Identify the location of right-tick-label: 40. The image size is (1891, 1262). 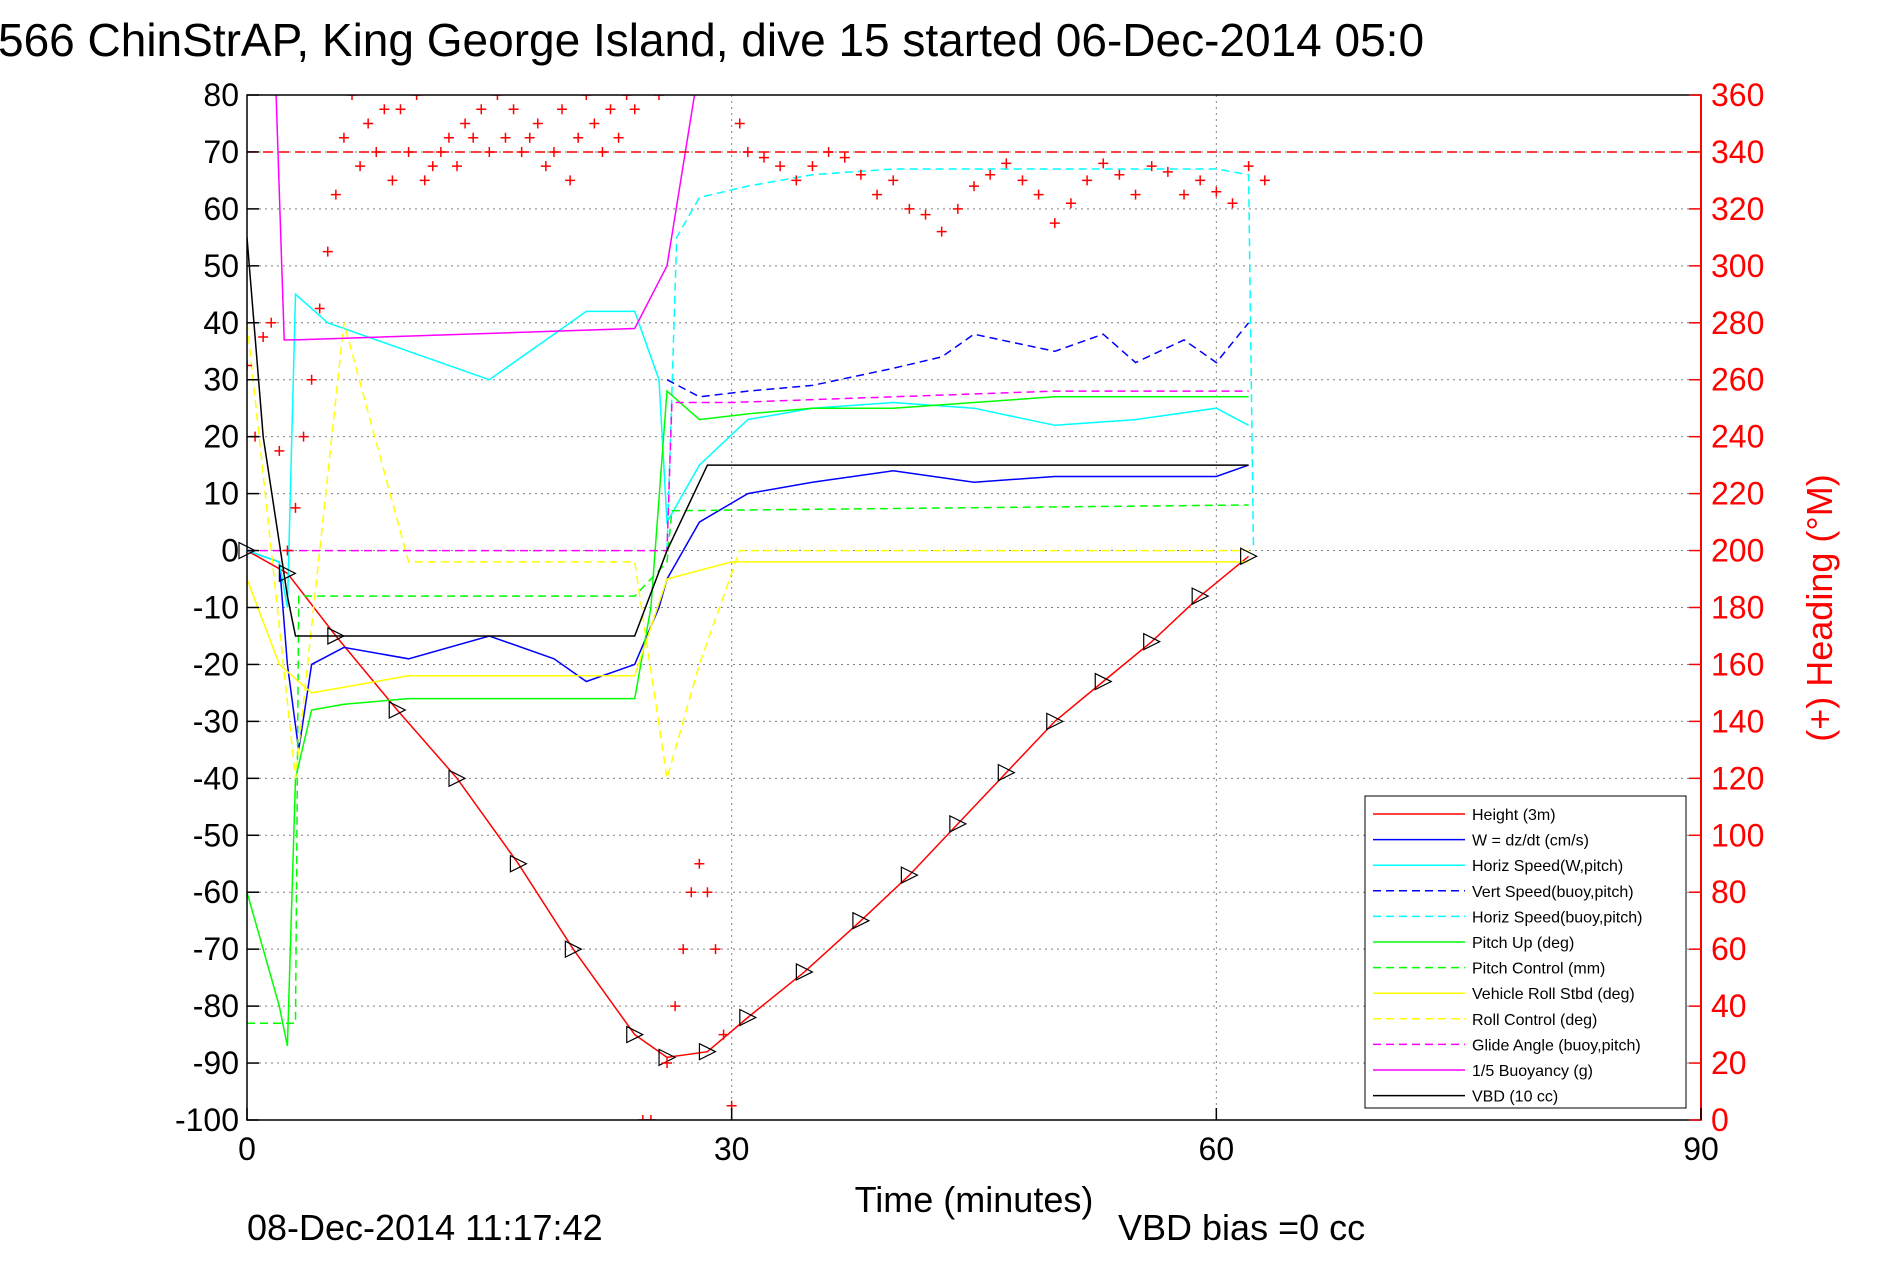
(1729, 1006).